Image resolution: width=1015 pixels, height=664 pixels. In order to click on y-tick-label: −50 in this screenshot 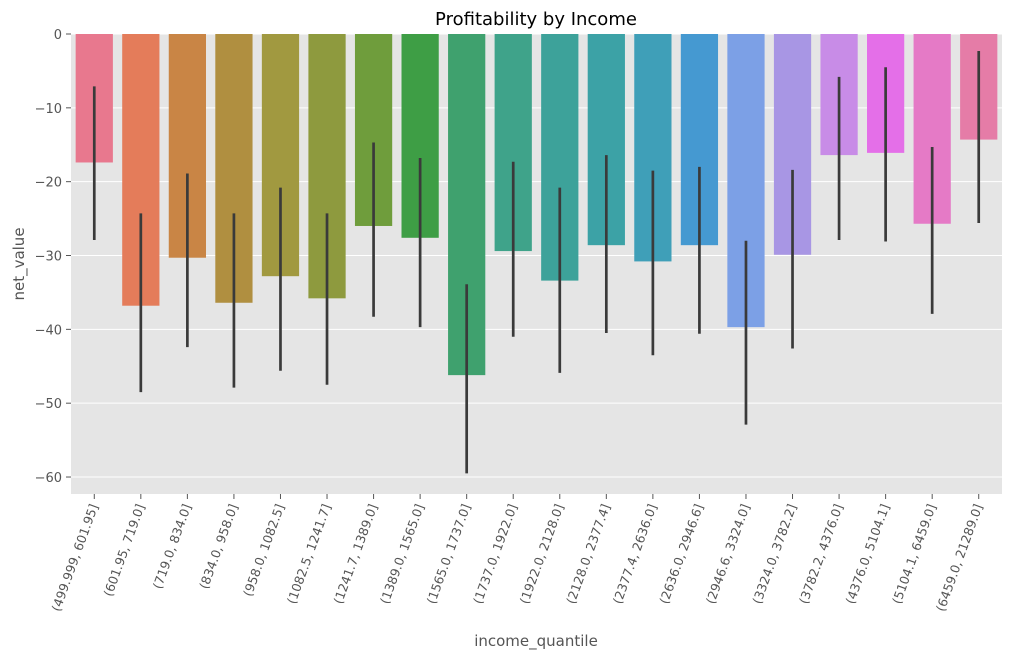, I will do `click(48, 404)`.